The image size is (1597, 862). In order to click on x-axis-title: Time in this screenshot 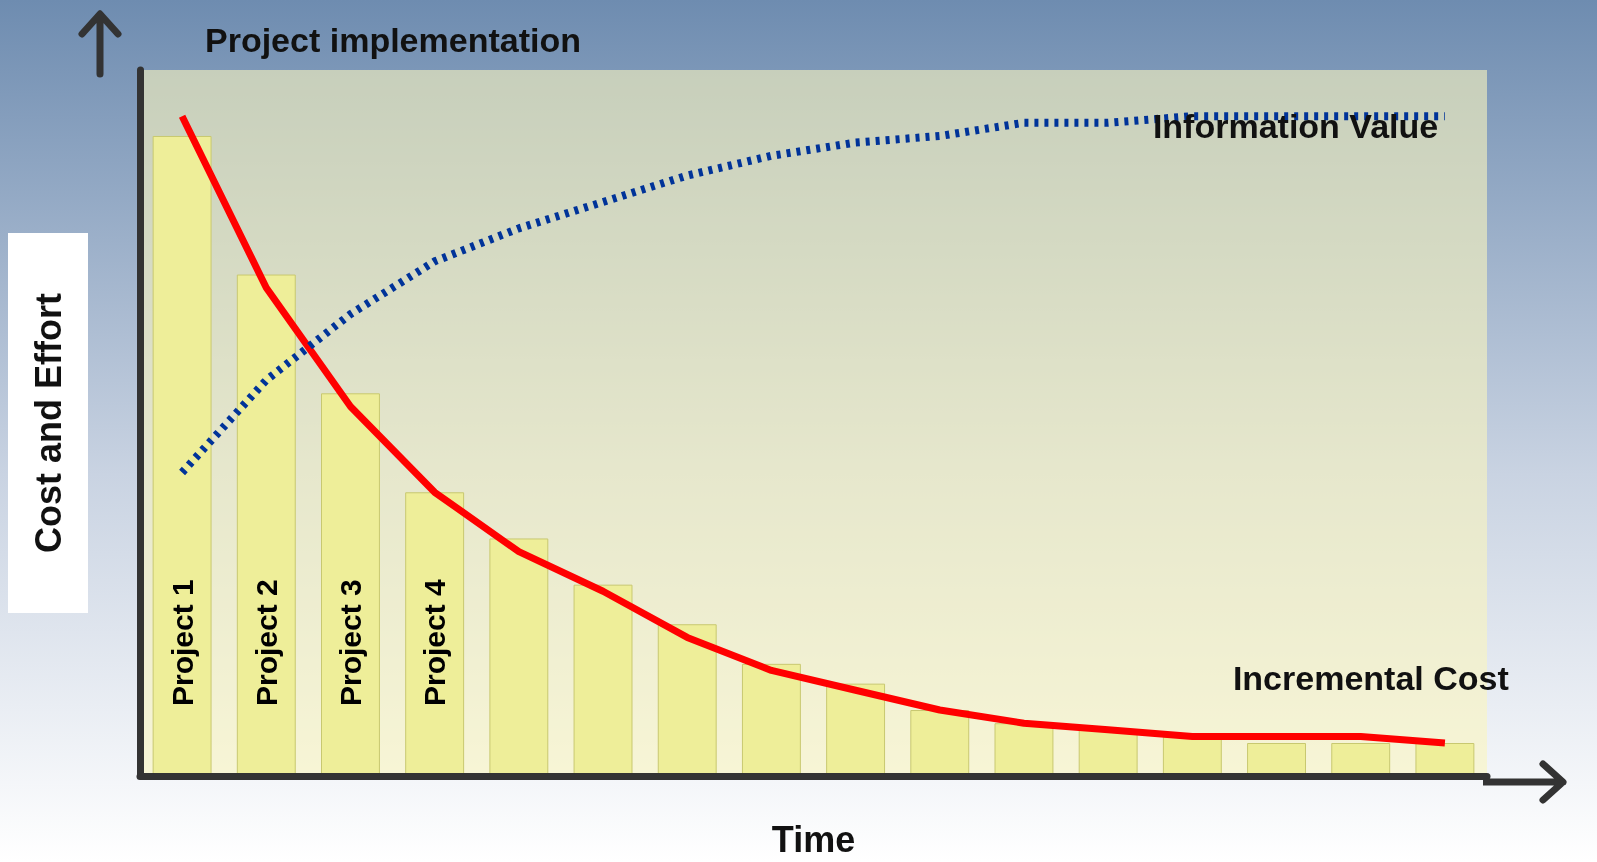, I will do `click(813, 839)`.